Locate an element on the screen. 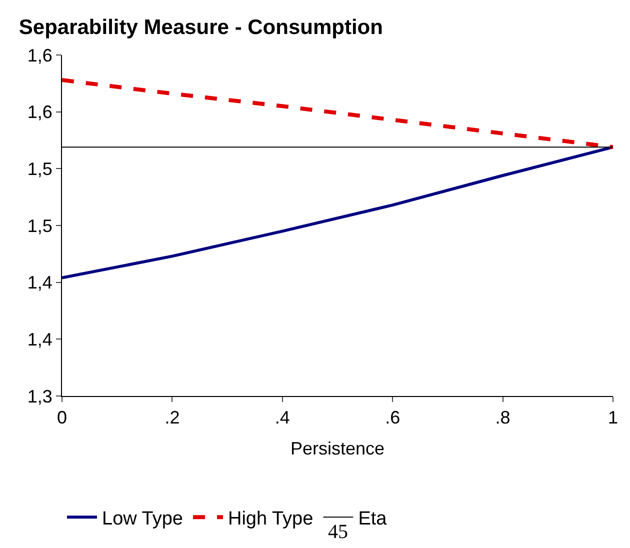 Image resolution: width=630 pixels, height=548 pixels. x-tick-label: 0 is located at coordinates (62, 418).